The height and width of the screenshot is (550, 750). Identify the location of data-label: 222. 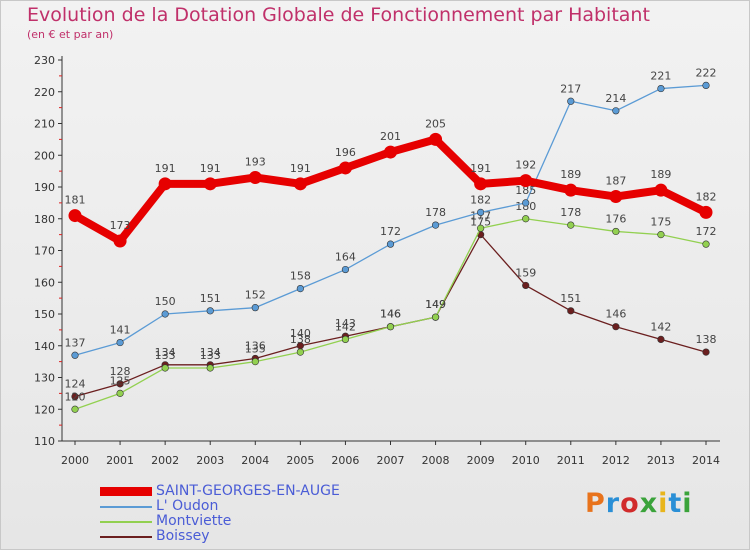
(706, 72).